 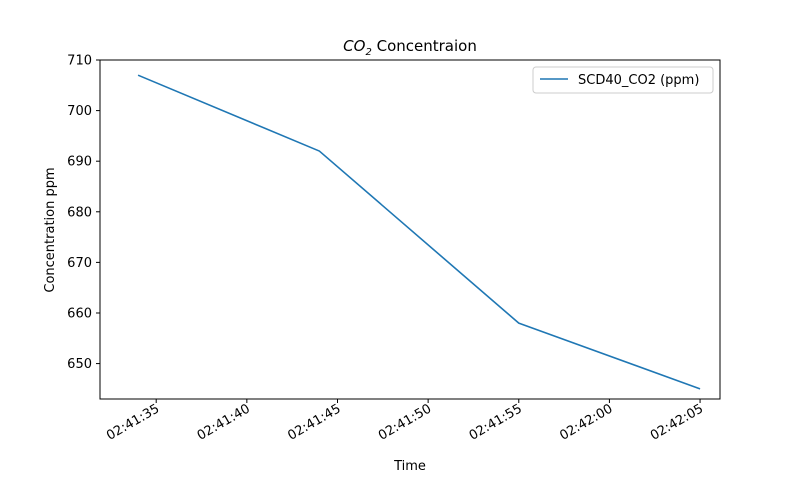 I want to click on chart-title: CO2 Concentraion, so click(x=410, y=47).